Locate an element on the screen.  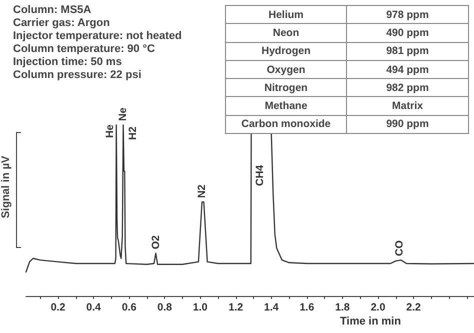
text: Methane is located at coordinates (286, 106).